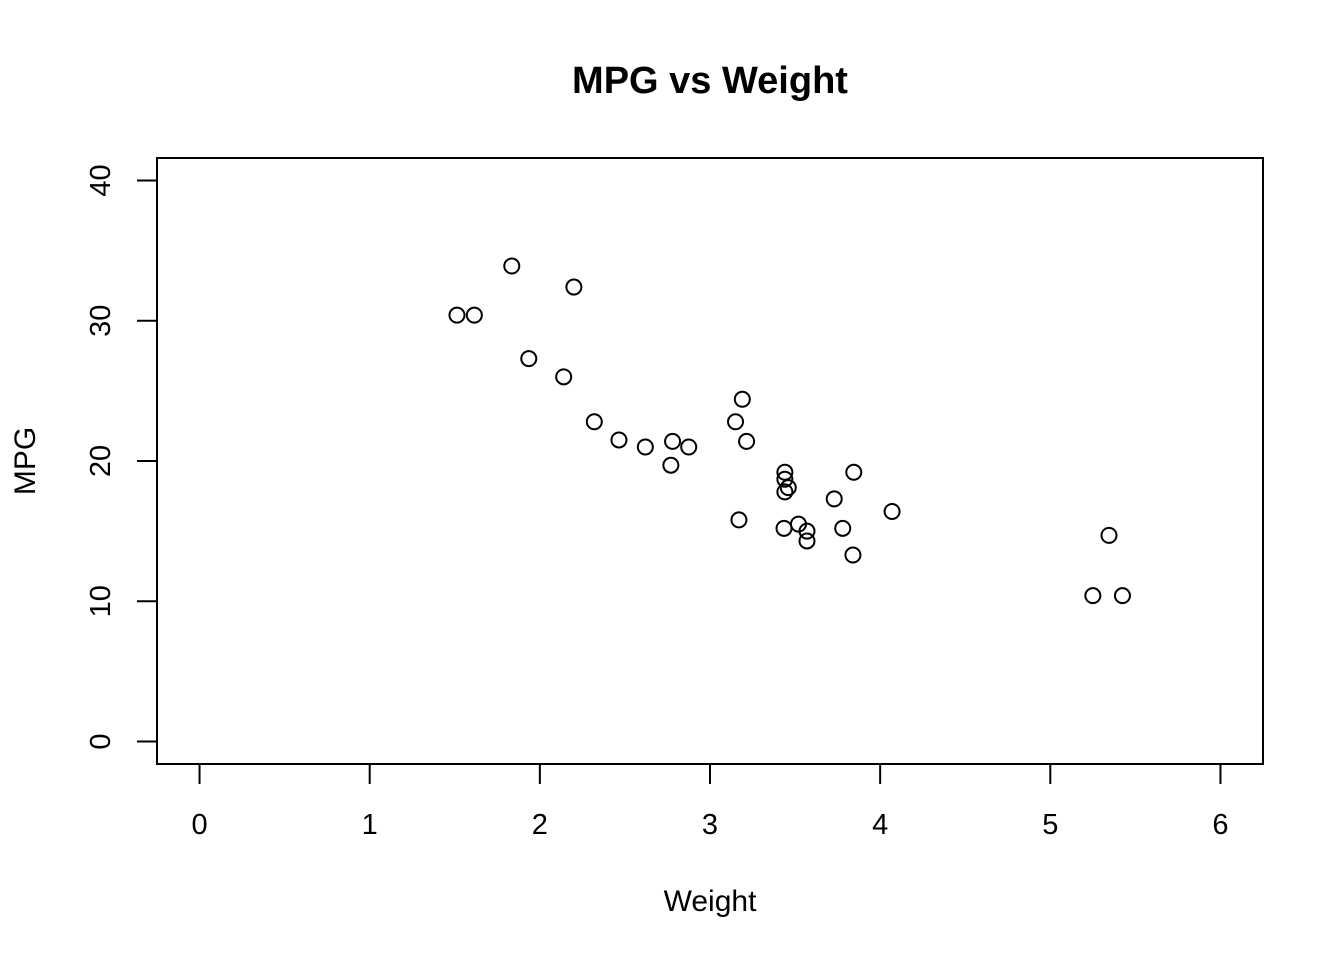  Describe the element at coordinates (199, 825) in the screenshot. I see `x-tick-label: 0` at that location.